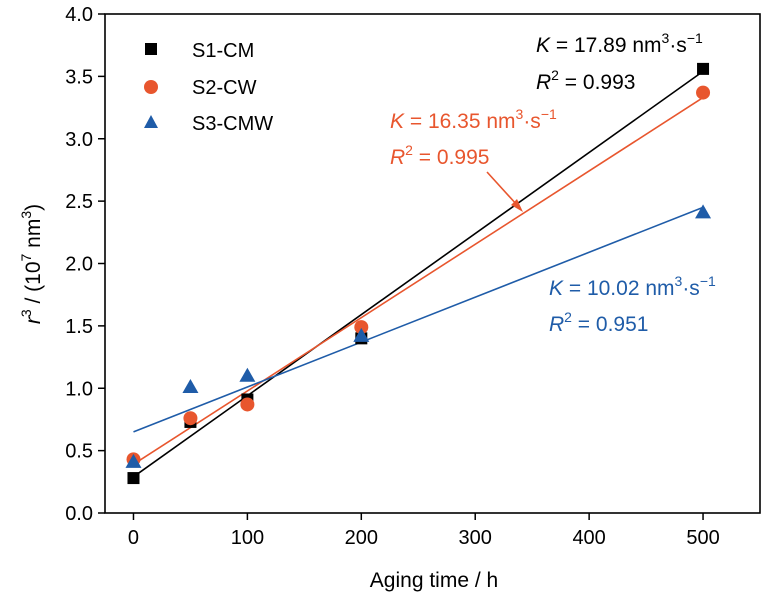 The image size is (768, 598). Describe the element at coordinates (79, 452) in the screenshot. I see `y-tick-label: 0.5` at that location.